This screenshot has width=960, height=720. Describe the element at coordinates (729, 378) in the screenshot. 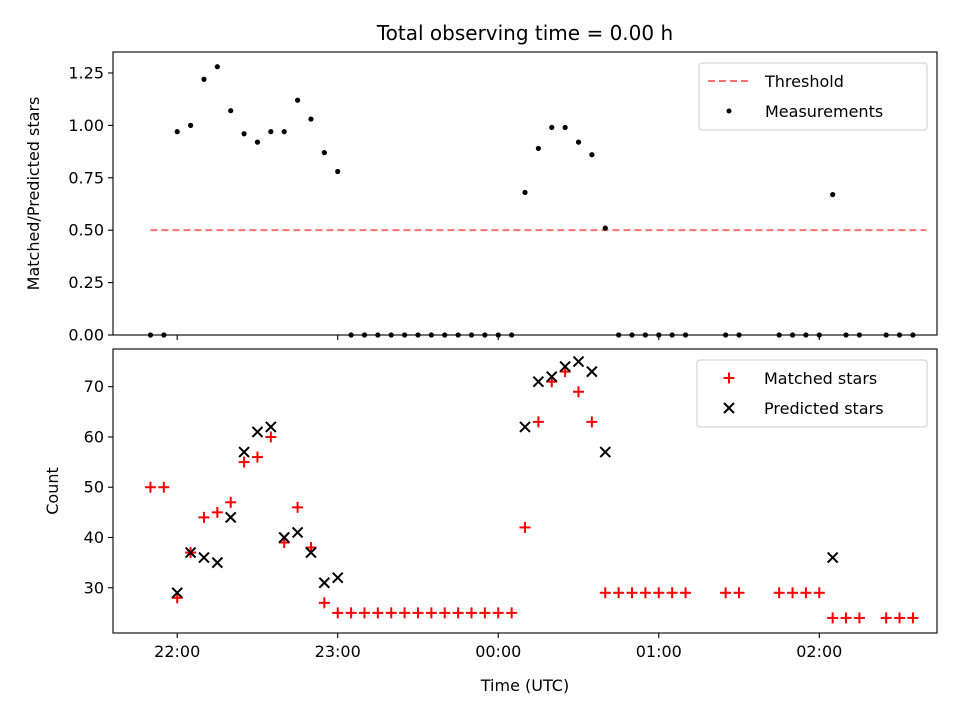

I see `matched-stars-legend-swatch` at that location.